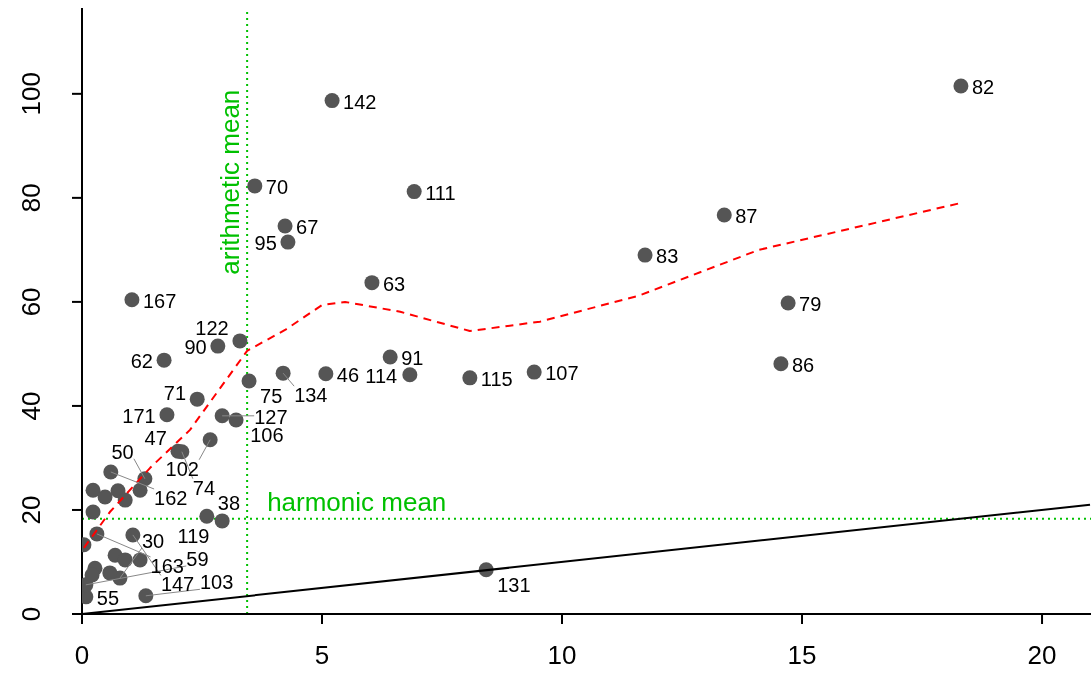 The width and height of the screenshot is (1091, 686). I want to click on annotation: 142, so click(360, 101).